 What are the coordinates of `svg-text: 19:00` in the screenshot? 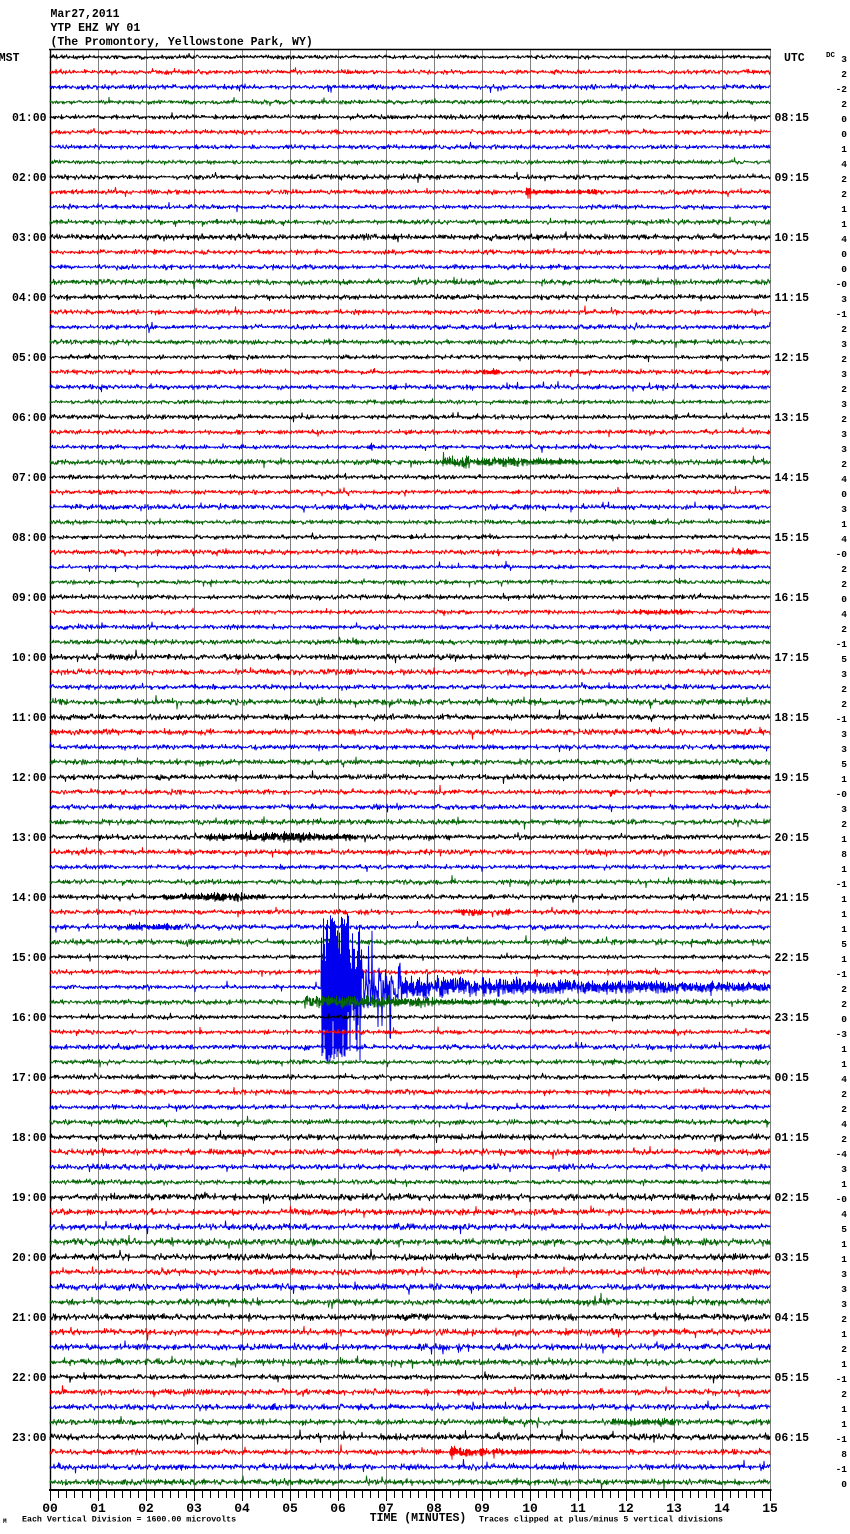 It's located at (29, 1198).